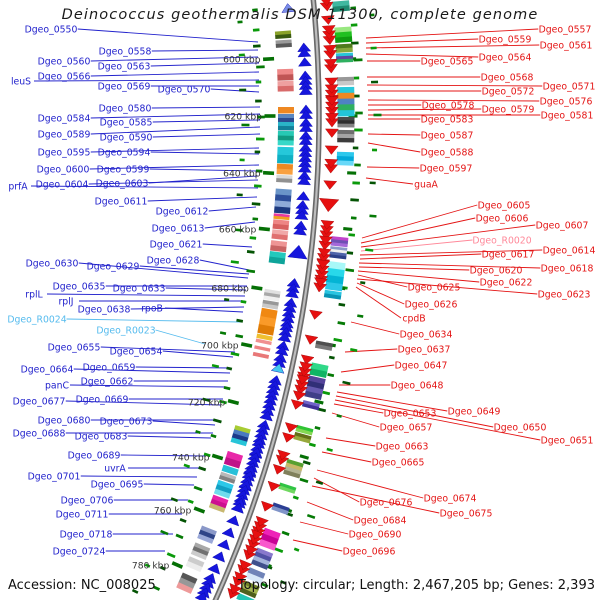  What do you see at coordinates (57, 385) in the screenshot?
I see `gene-label: panC` at bounding box center [57, 385].